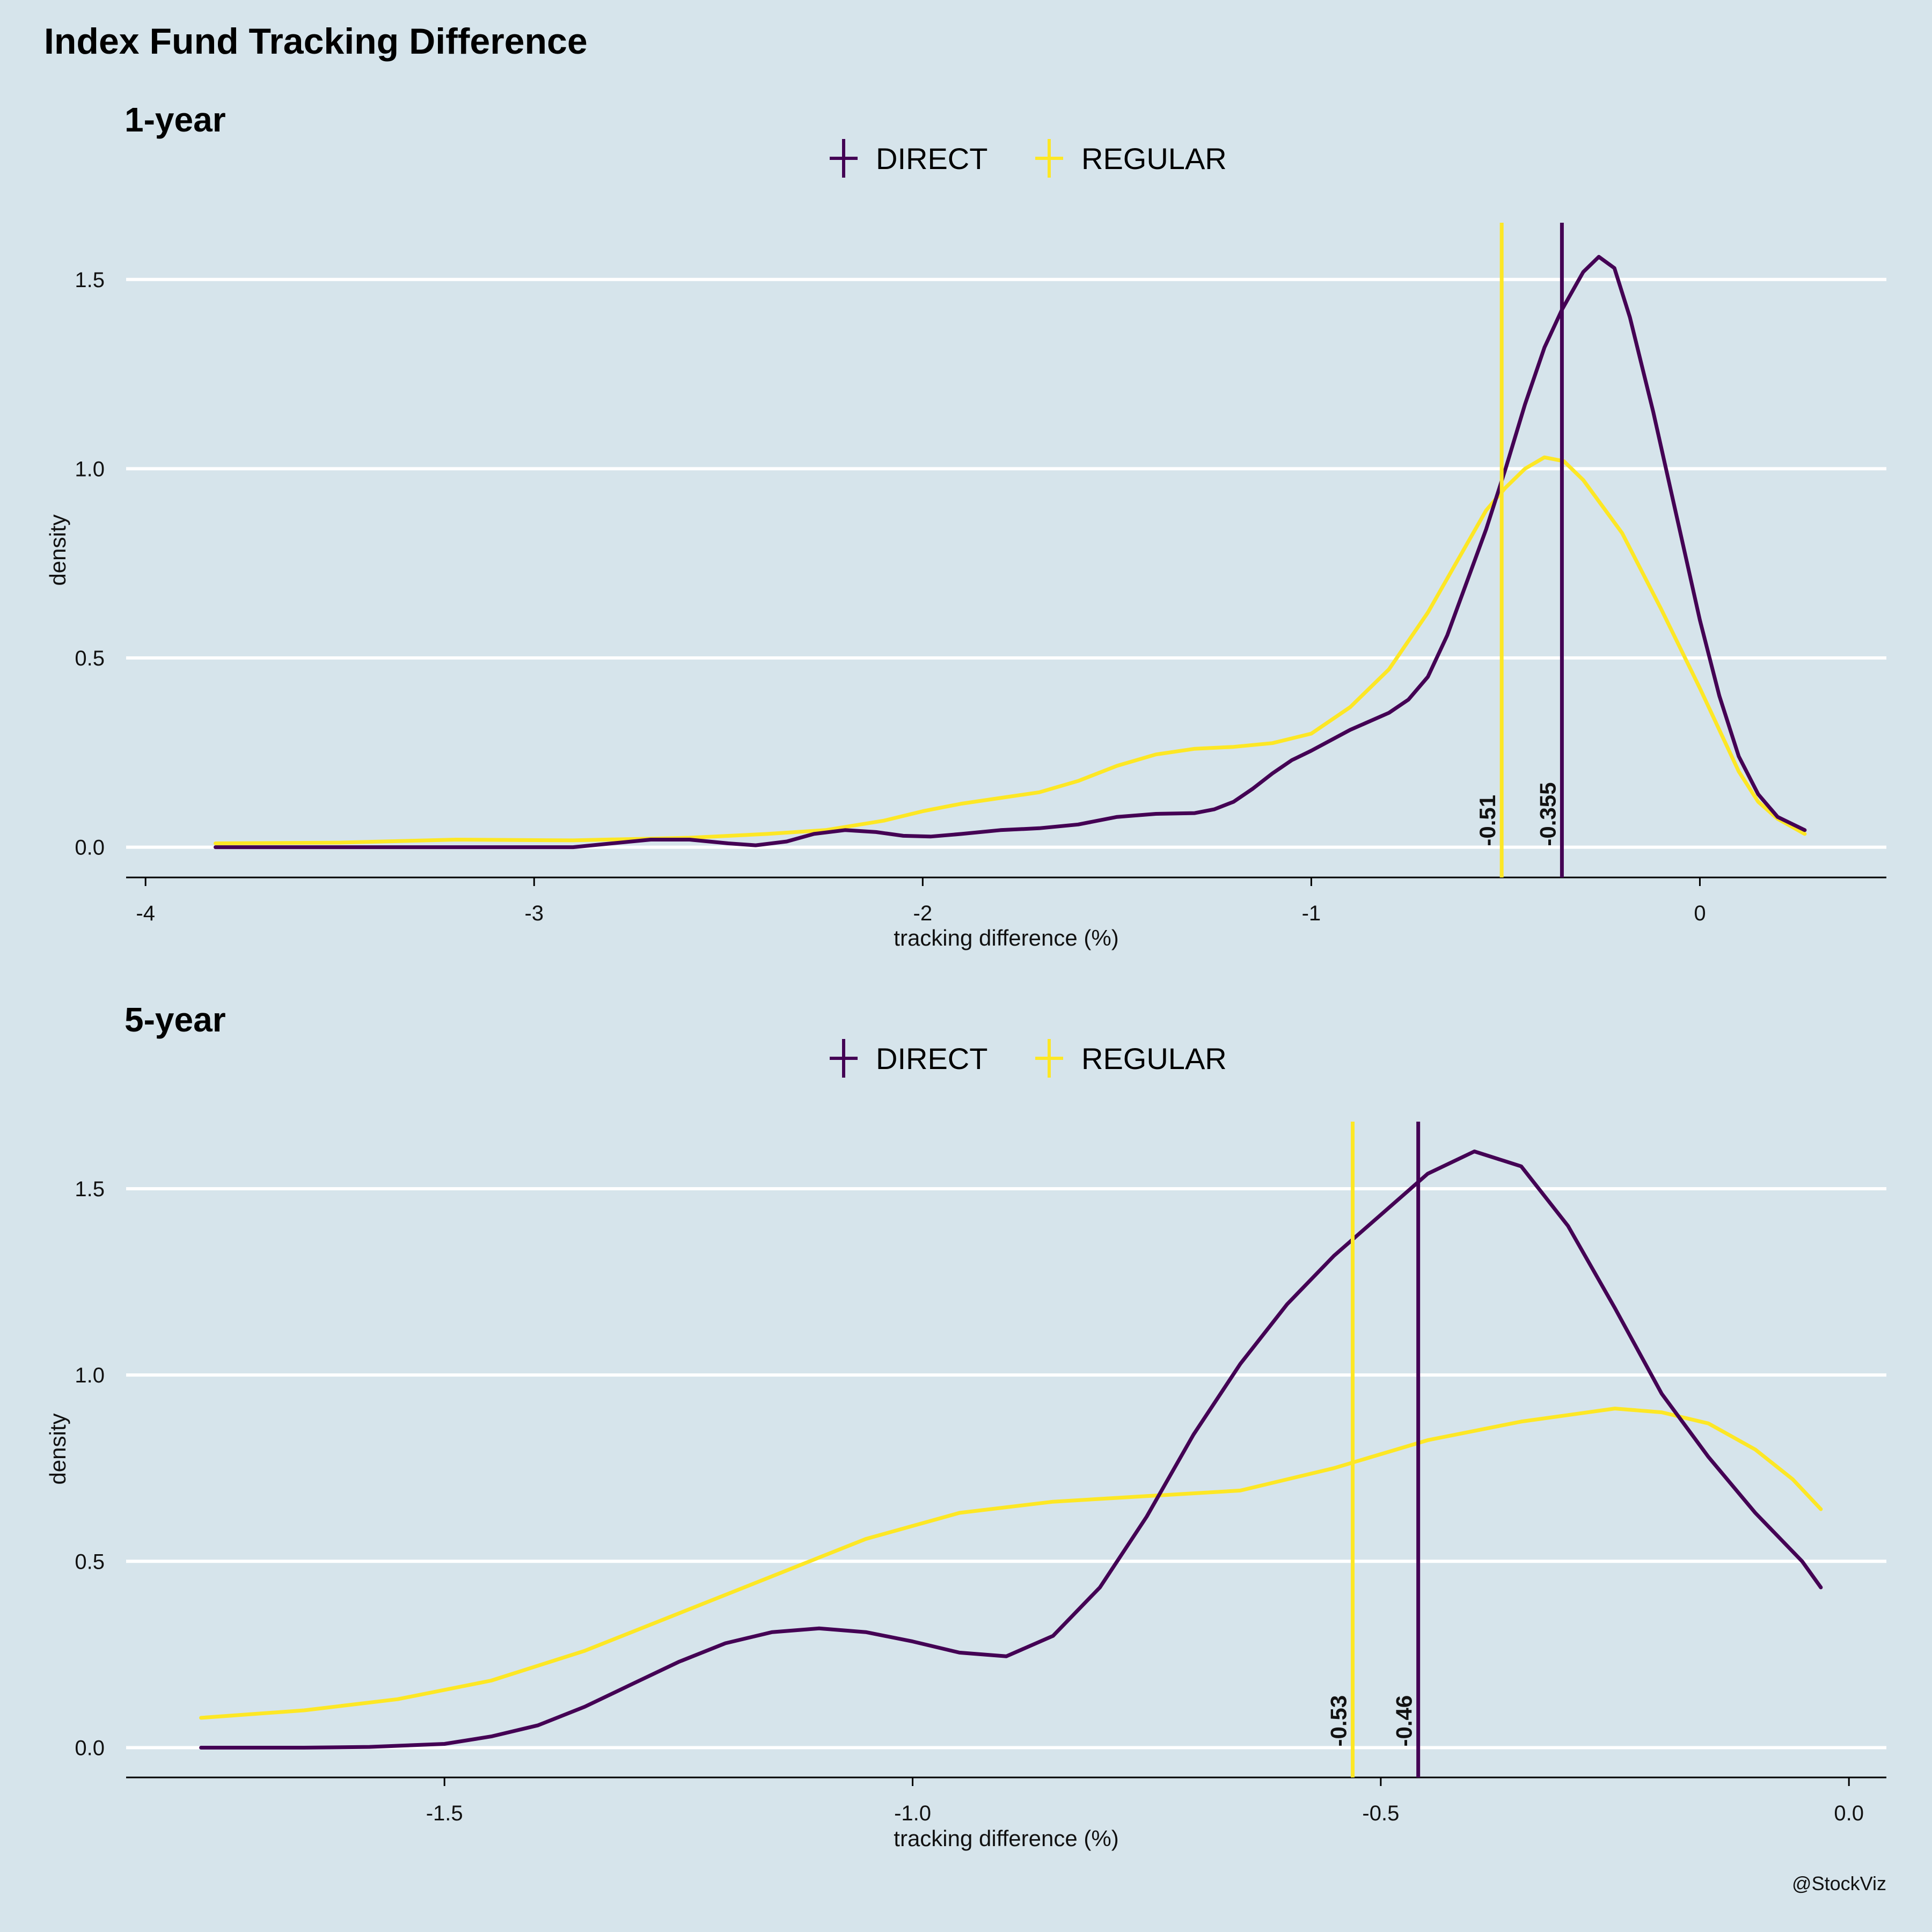  I want to click on x-tick-label: -1.0, so click(912, 1813).